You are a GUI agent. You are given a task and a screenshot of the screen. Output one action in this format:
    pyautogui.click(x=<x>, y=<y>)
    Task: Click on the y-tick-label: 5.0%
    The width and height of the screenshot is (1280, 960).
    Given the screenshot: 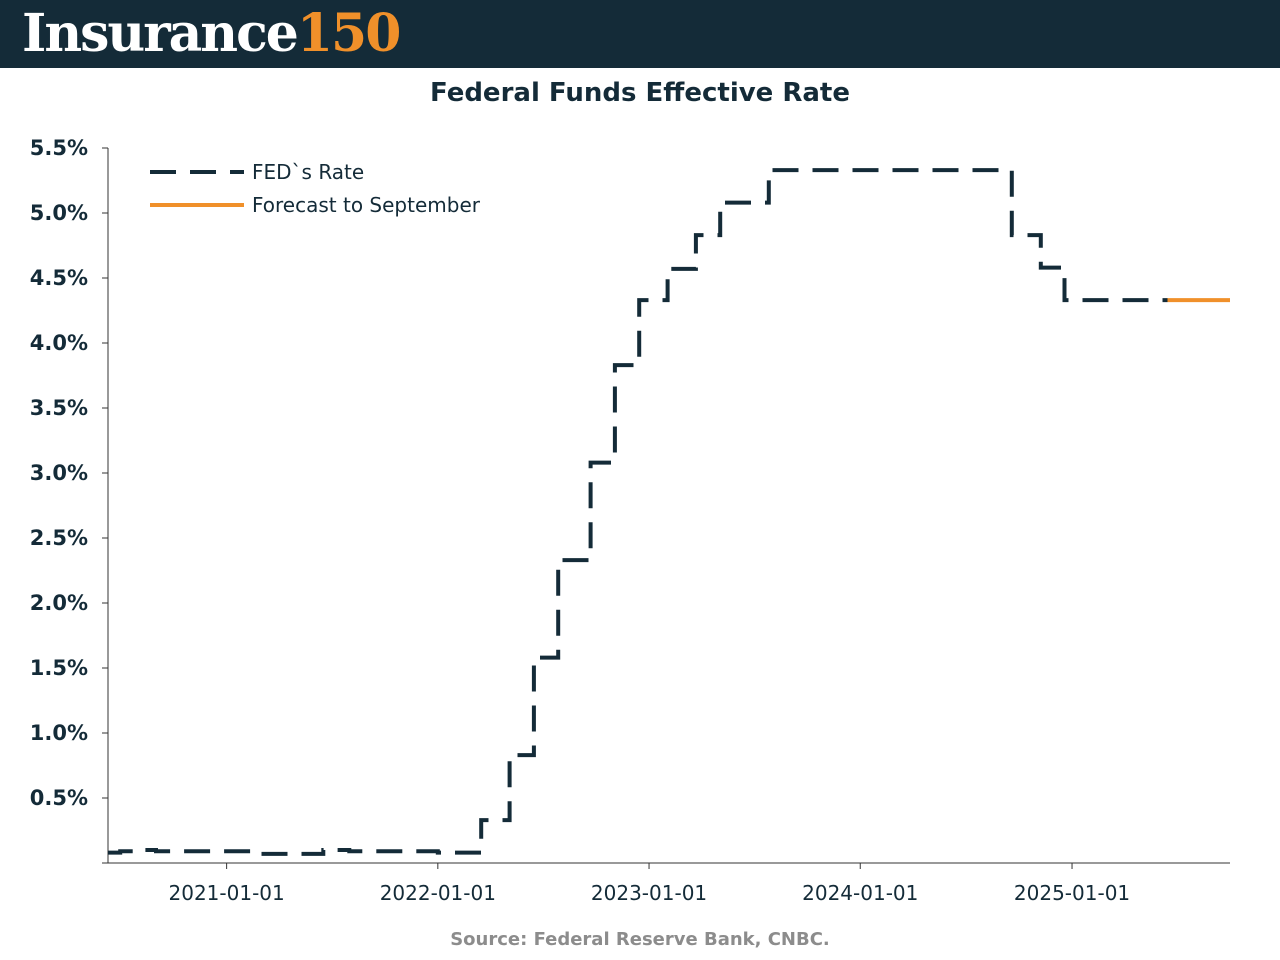 What is the action you would take?
    pyautogui.click(x=59, y=213)
    